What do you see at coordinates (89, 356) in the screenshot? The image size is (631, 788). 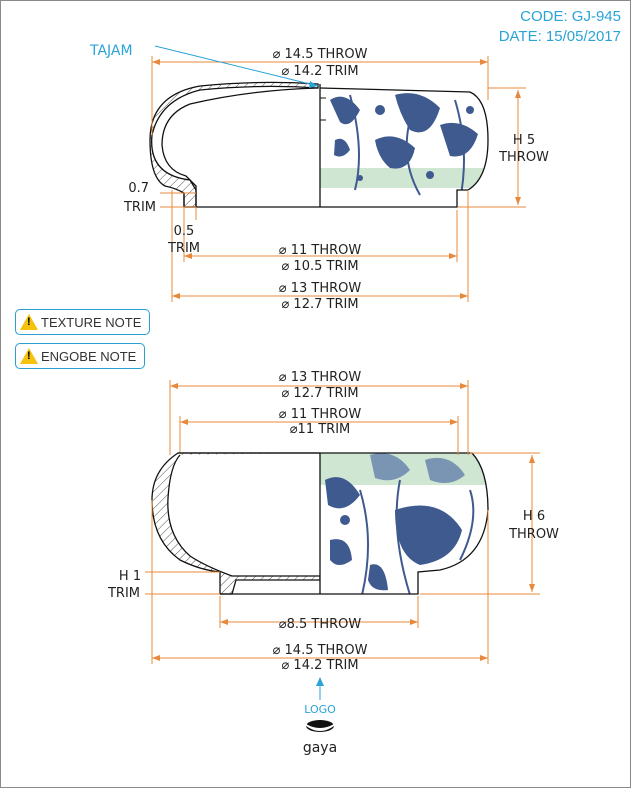 I see `engobe-note-label: ENGOBE NOTE` at bounding box center [89, 356].